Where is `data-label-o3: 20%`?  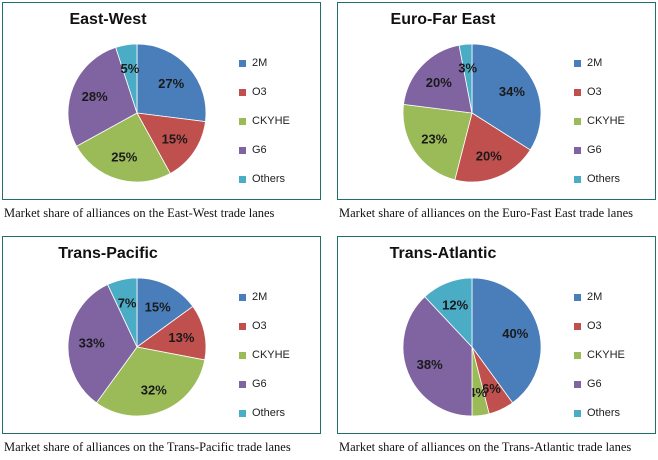
data-label-o3: 20% is located at coordinates (489, 155).